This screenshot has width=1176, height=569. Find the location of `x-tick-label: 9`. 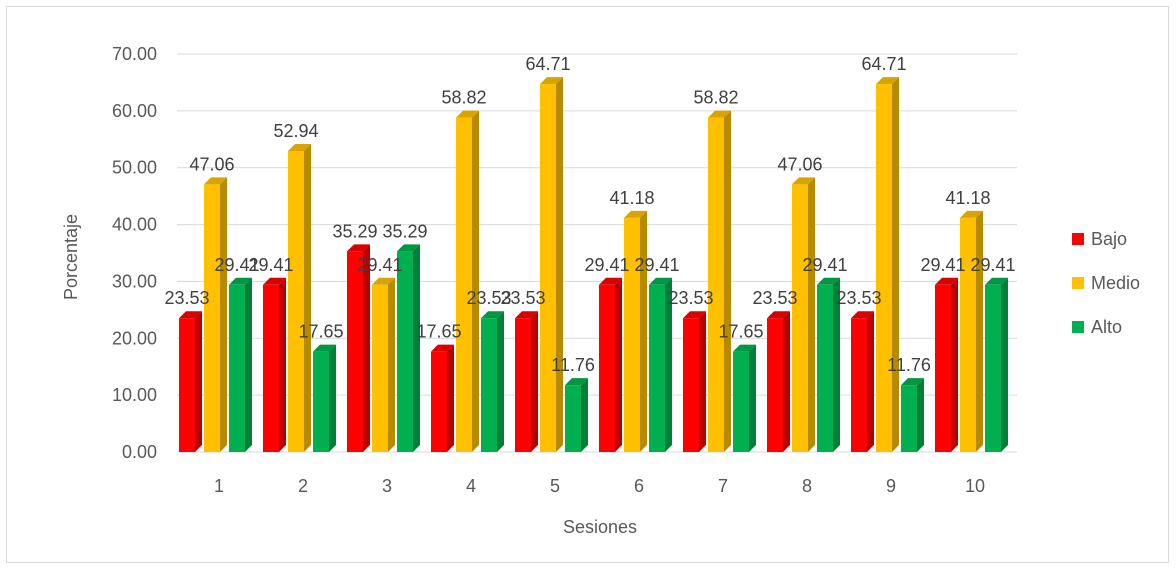

x-tick-label: 9 is located at coordinates (891, 486).